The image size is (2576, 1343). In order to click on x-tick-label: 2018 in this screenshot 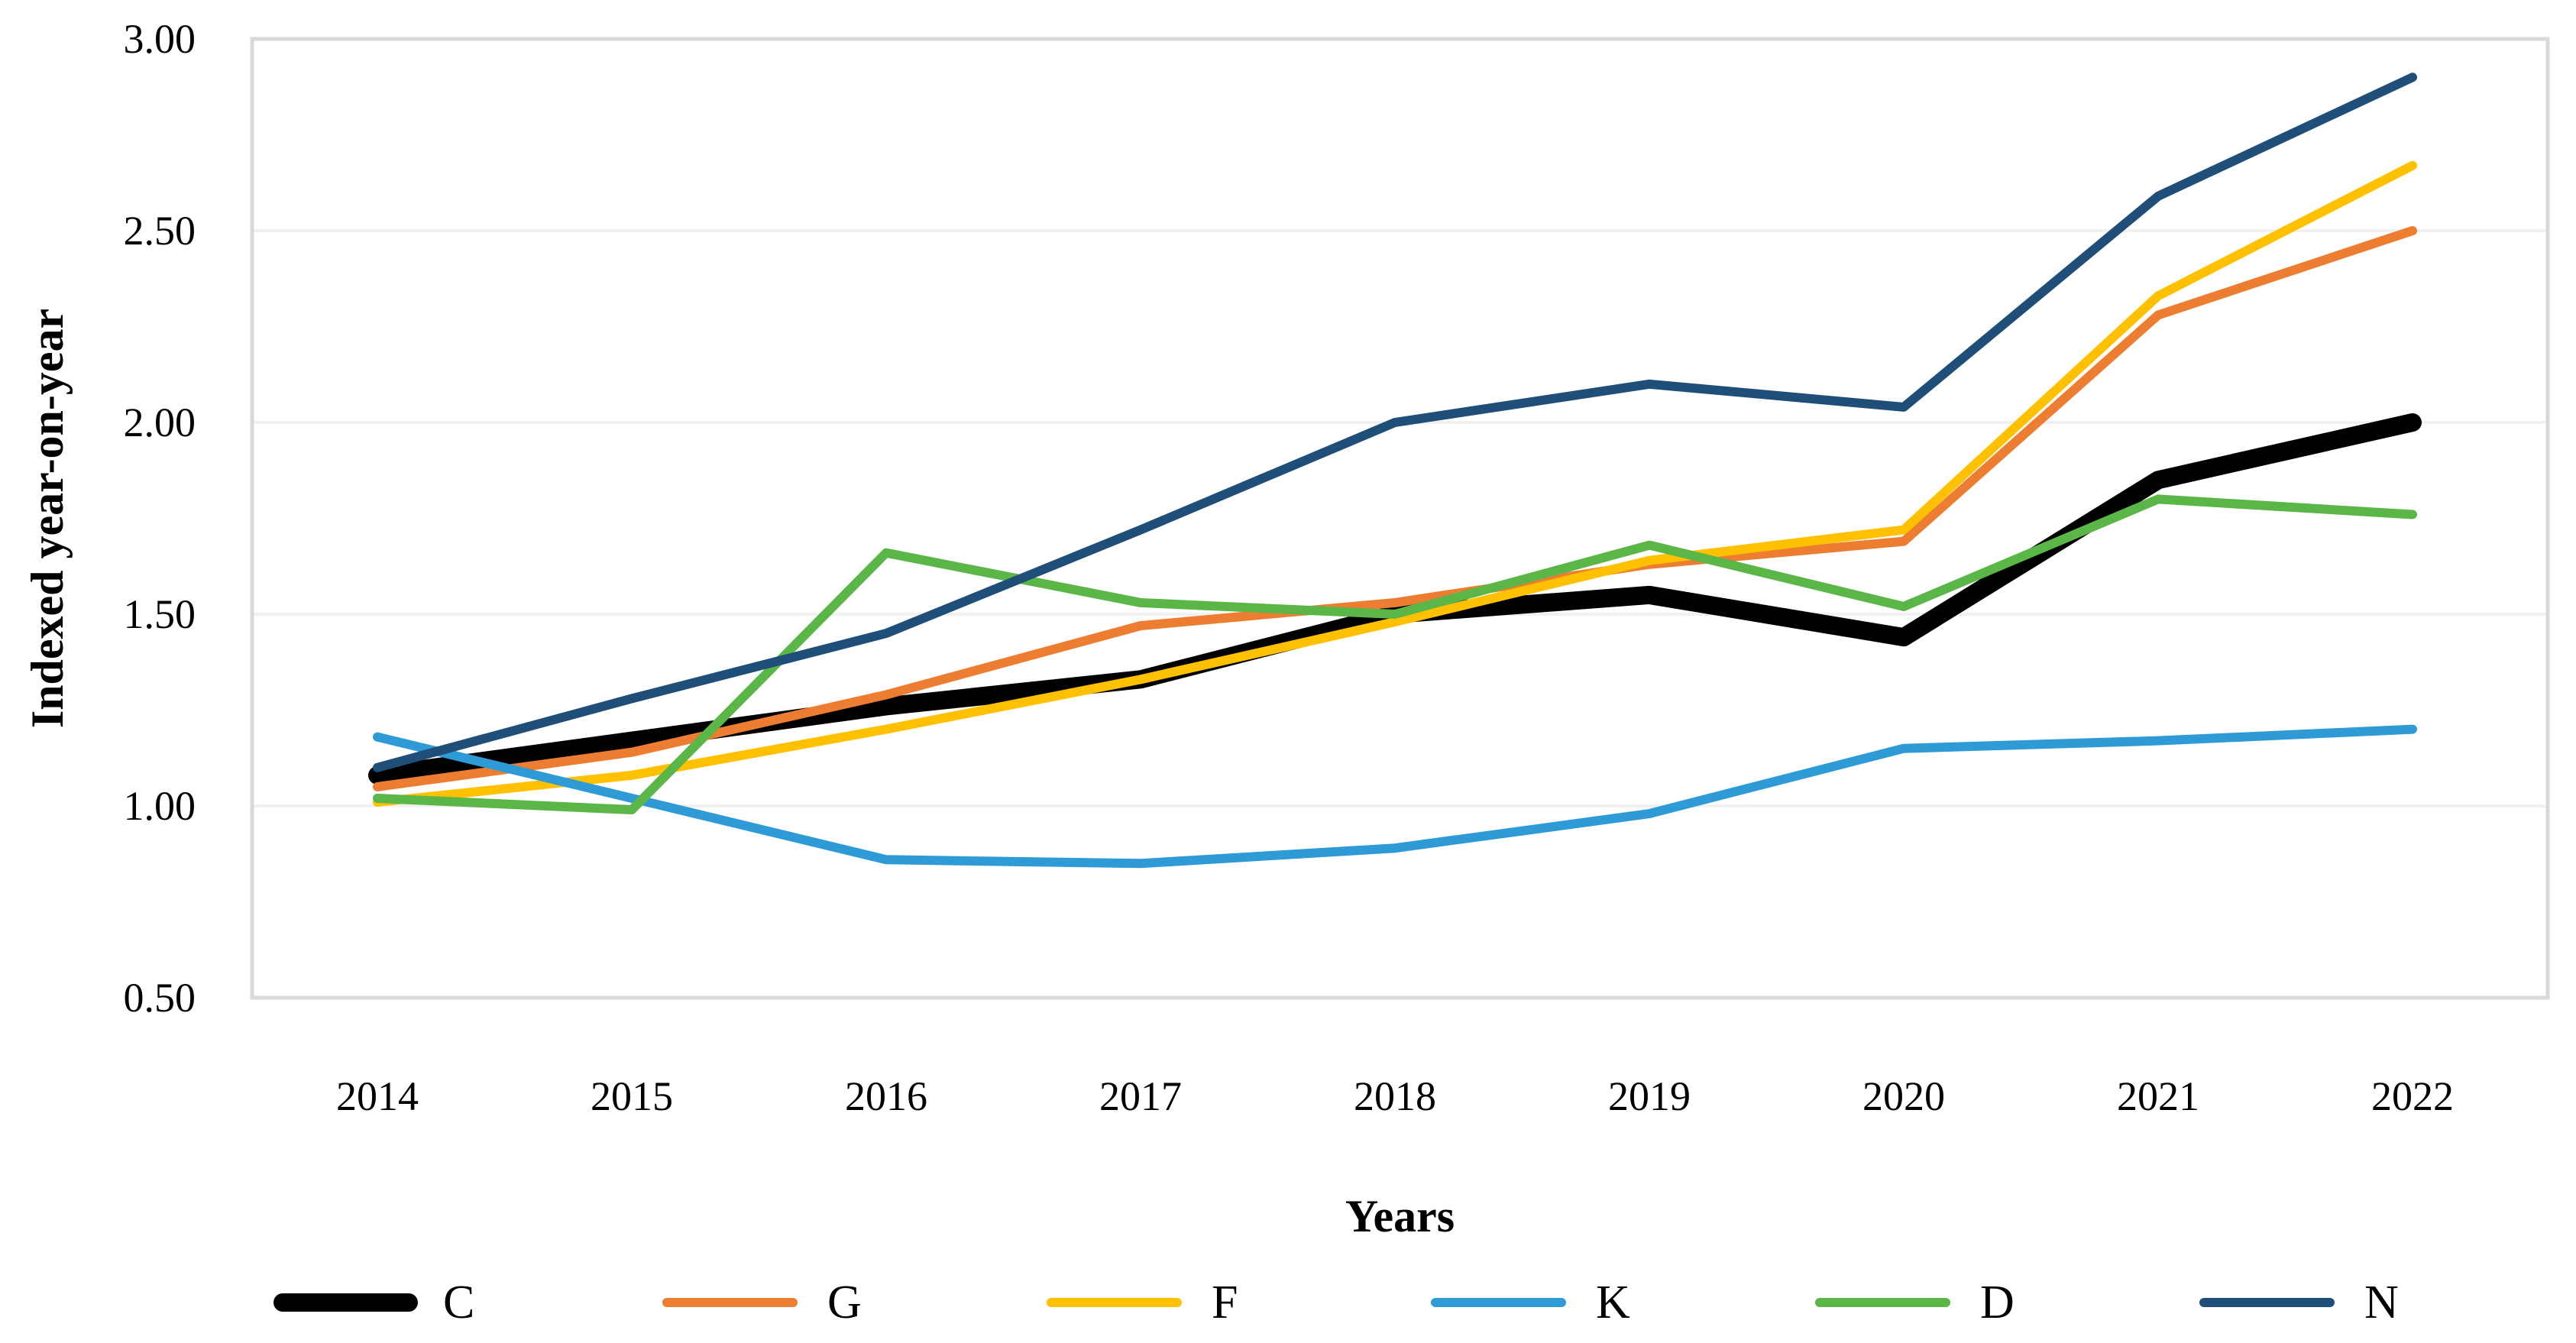, I will do `click(1395, 1096)`.